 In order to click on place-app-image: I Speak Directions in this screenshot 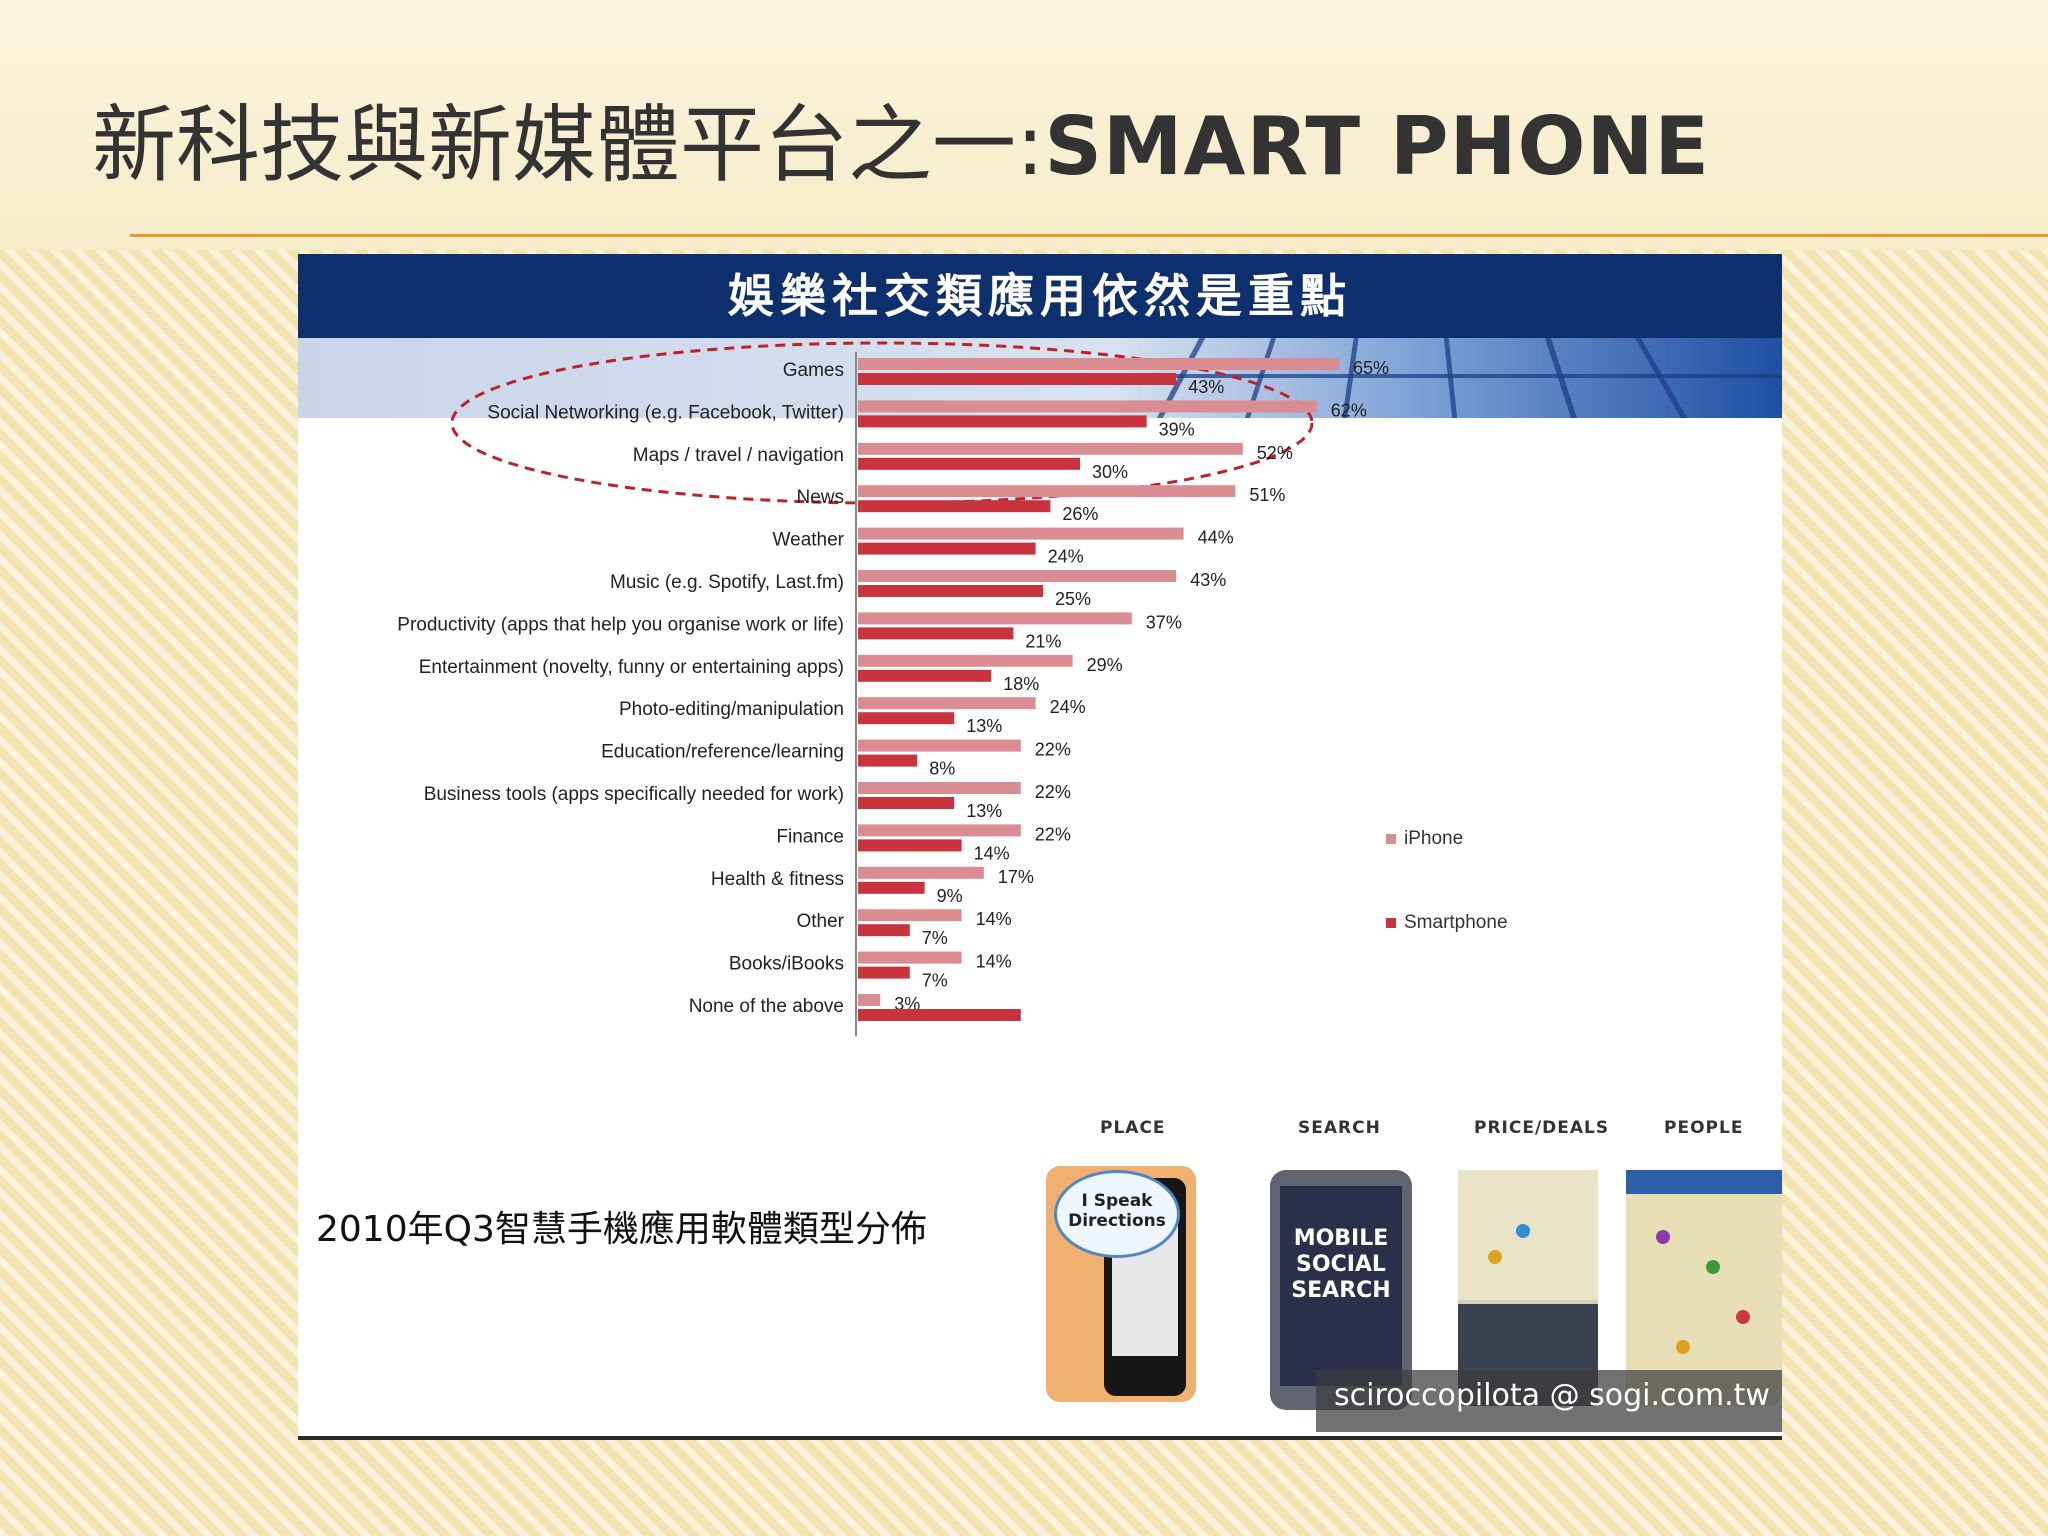, I will do `click(1121, 1284)`.